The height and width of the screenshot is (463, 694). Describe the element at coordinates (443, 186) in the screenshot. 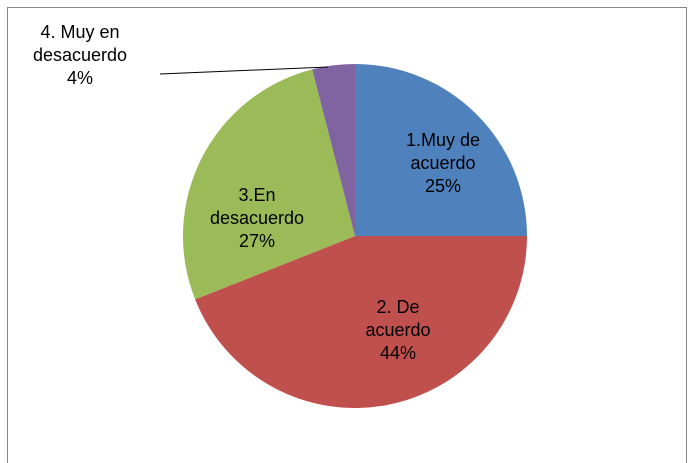

I see `value-label: 25%` at that location.